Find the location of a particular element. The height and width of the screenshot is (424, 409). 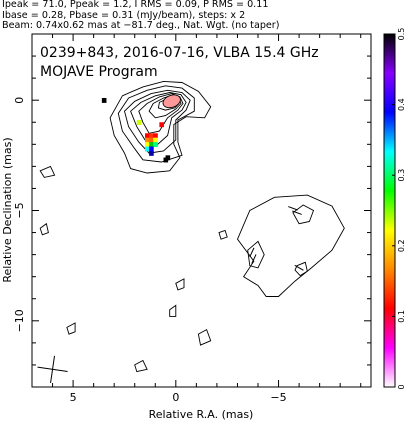

colorbar-ticks: 0 0.1 0.2 0.3 0.4 0.5 is located at coordinates (399, 209).